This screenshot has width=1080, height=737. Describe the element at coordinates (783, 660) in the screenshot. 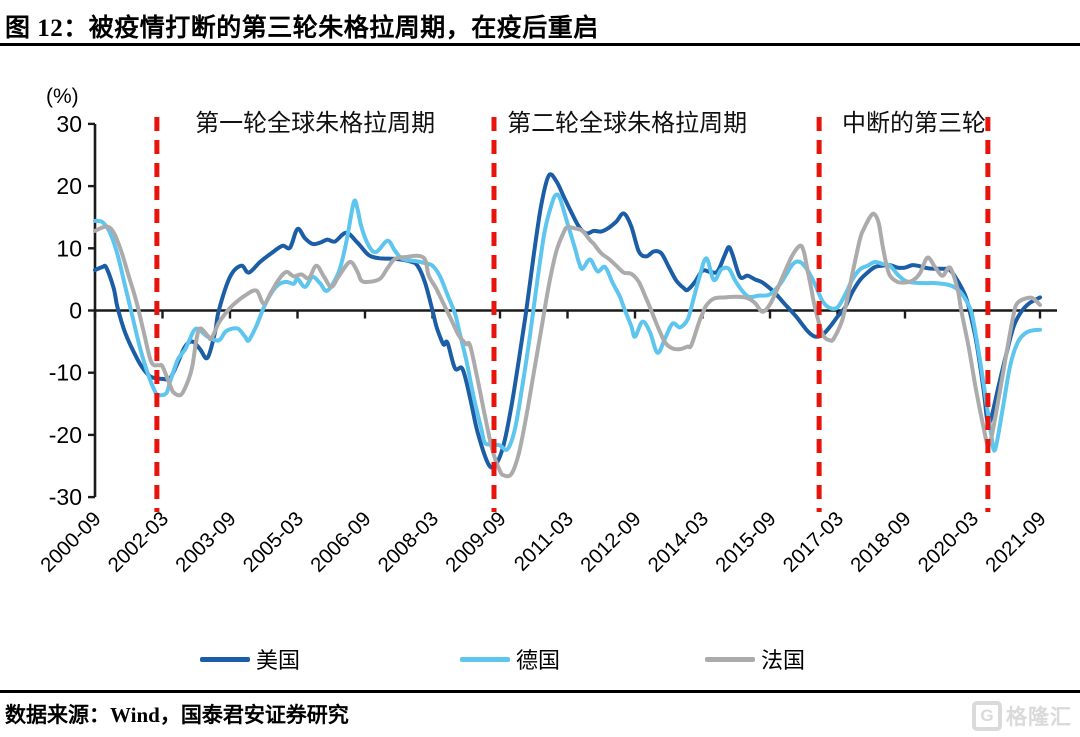

I see `legend-label: 法国` at that location.